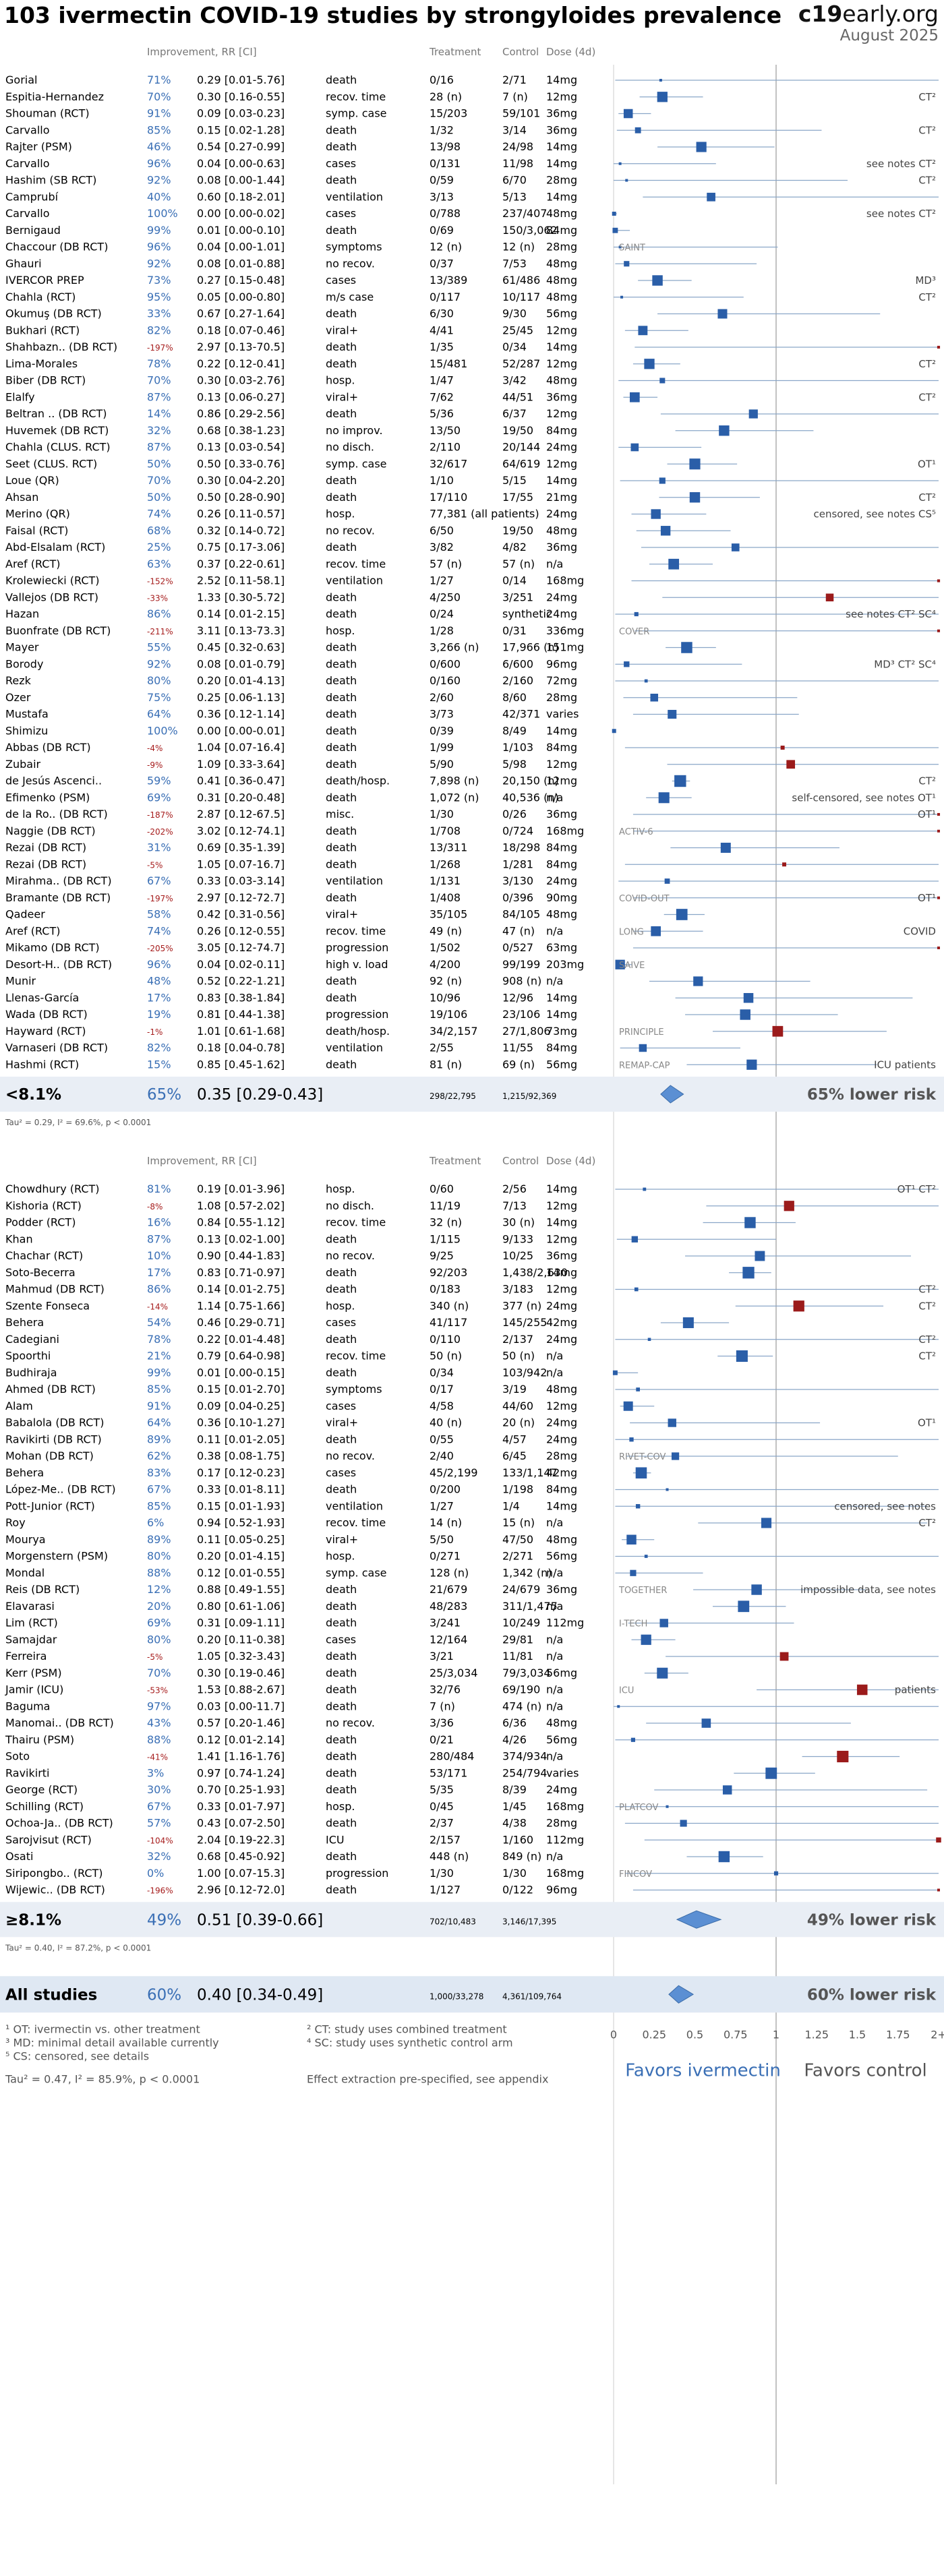 The height and width of the screenshot is (2576, 944). I want to click on study-improvement: 54%, so click(159, 1322).